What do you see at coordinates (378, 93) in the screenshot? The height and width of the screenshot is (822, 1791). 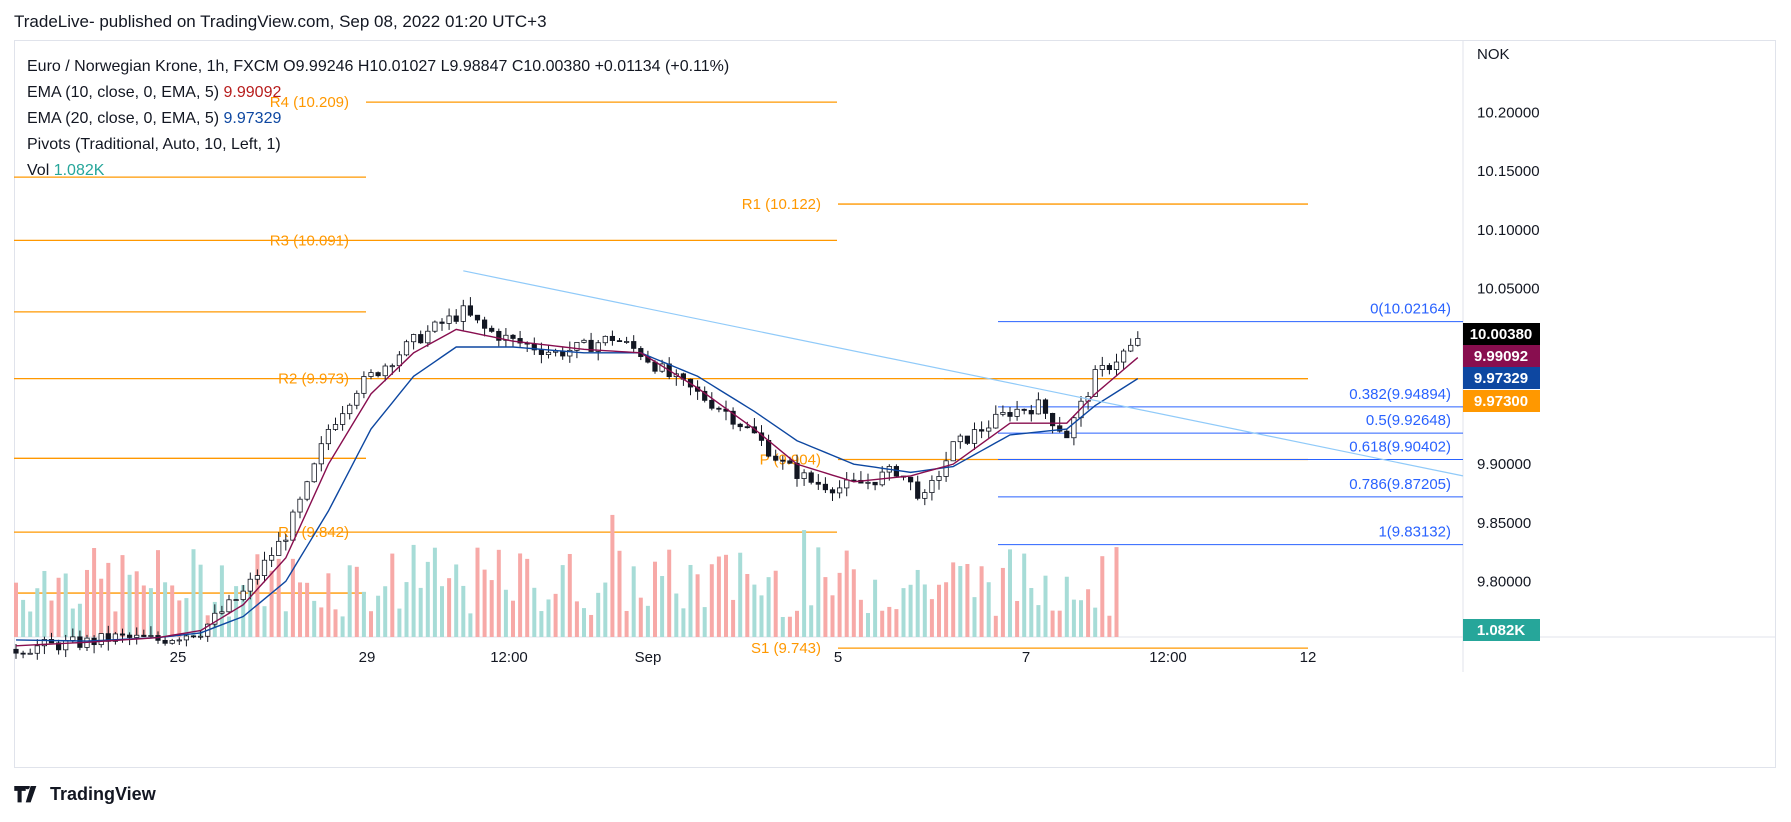 I see `legend-ema10-row: EMA (10, close, 0, EMA, 5) 9.99092` at bounding box center [378, 93].